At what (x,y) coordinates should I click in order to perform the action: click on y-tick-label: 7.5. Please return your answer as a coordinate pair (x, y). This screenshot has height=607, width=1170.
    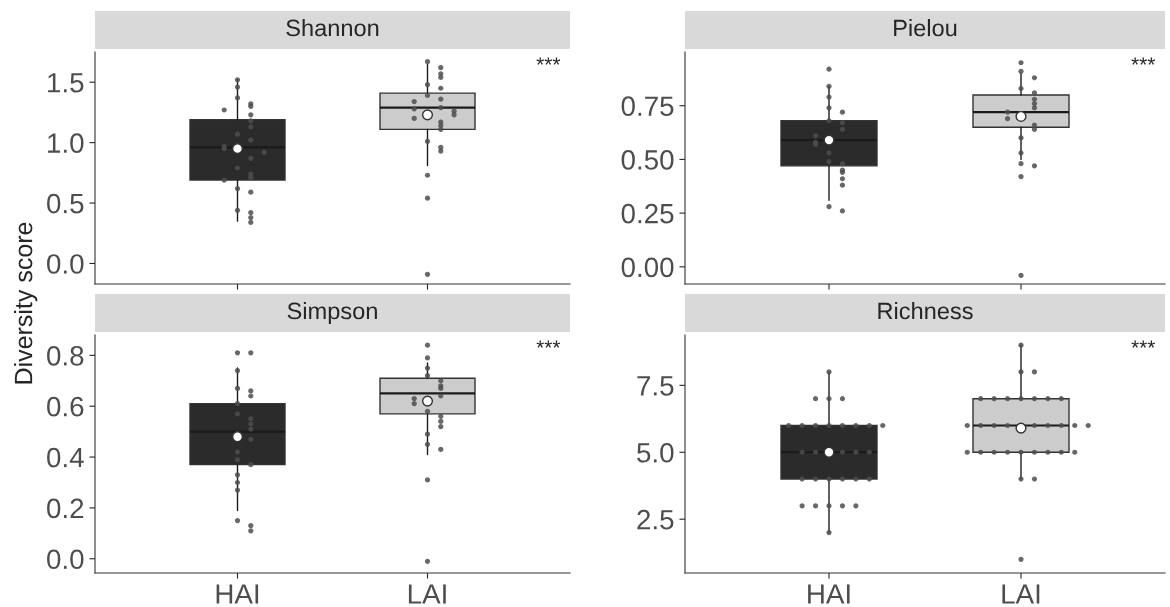
    Looking at the image, I should click on (655, 386).